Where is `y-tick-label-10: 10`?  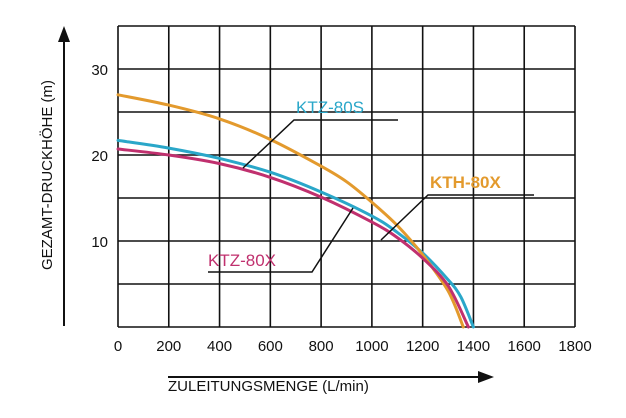
y-tick-label-10: 10 is located at coordinates (99, 242).